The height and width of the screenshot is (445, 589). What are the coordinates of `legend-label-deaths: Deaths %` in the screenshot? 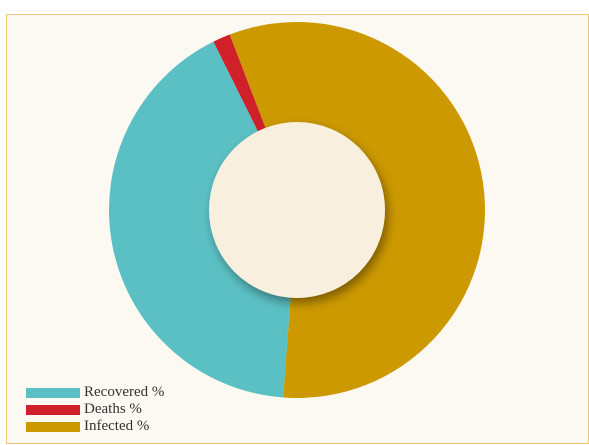 It's located at (113, 409).